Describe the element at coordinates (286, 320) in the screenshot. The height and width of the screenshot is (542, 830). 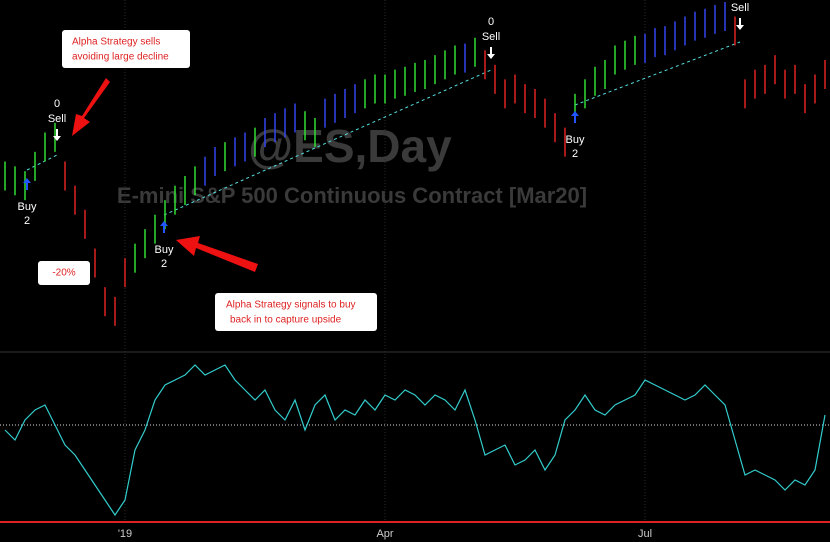
I see `callout-text: back in to capture upside` at that location.